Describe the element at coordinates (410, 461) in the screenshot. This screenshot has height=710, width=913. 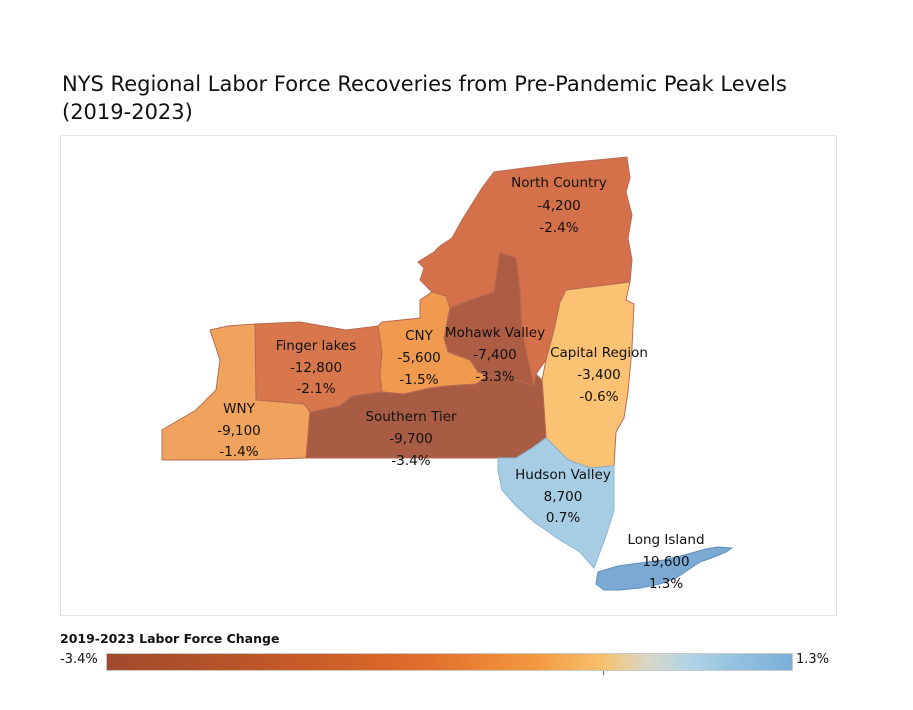
I see `region-pct: -3.4%` at that location.